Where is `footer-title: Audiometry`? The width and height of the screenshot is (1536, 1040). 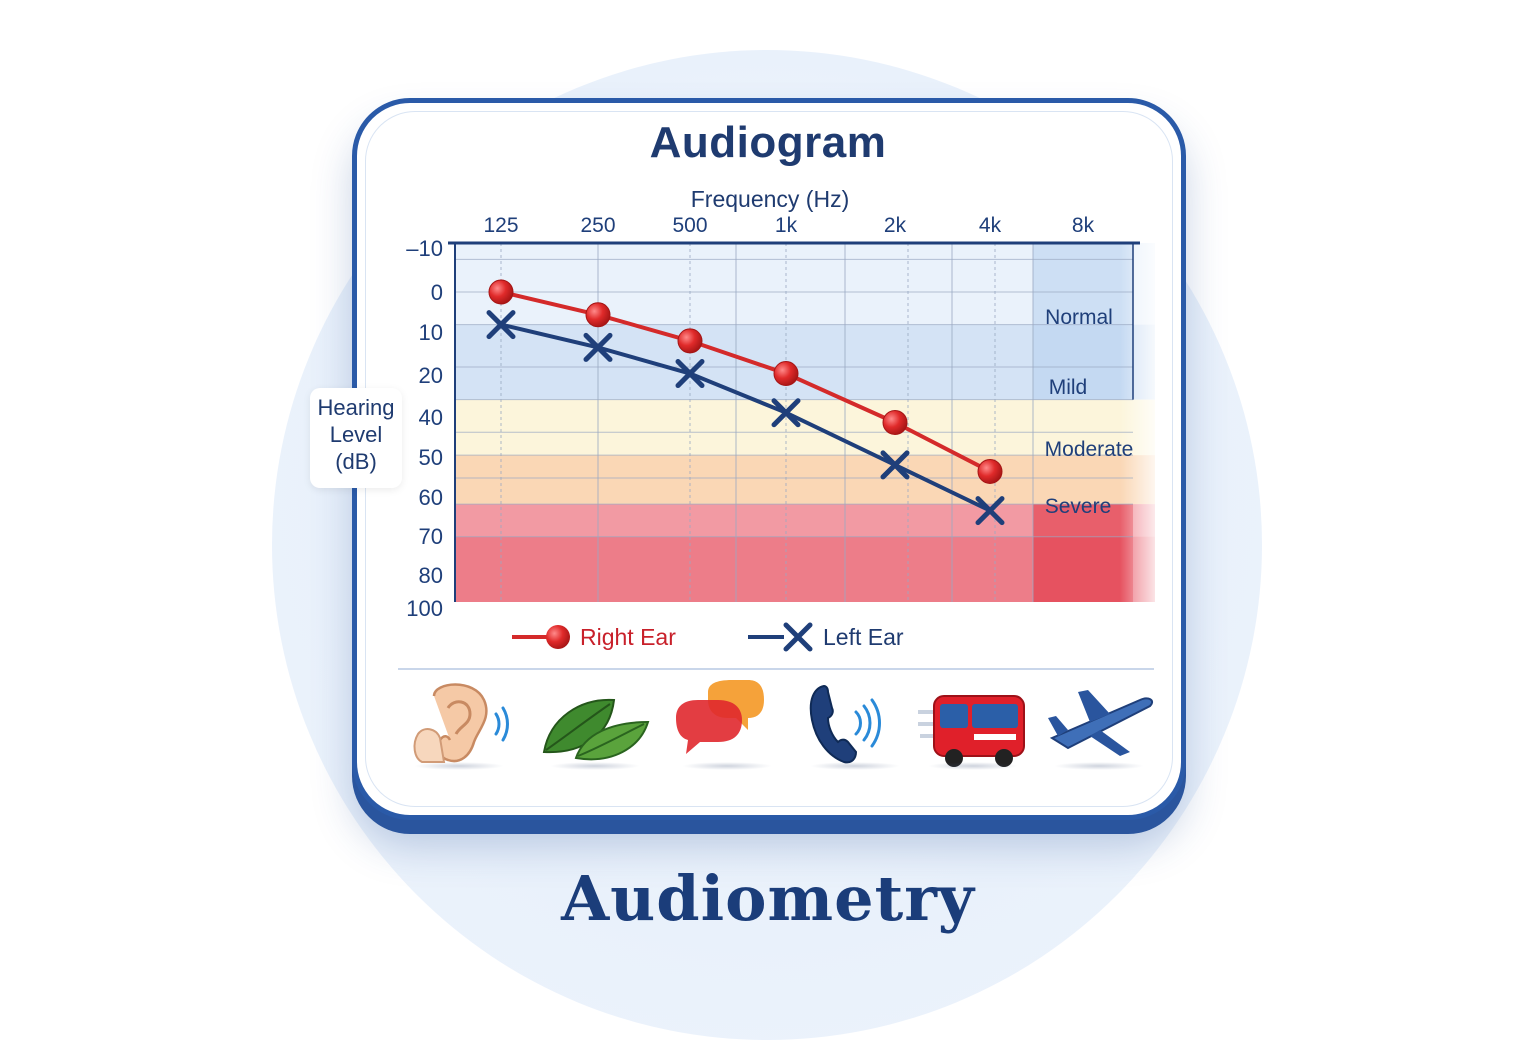 footer-title: Audiometry is located at coordinates (768, 898).